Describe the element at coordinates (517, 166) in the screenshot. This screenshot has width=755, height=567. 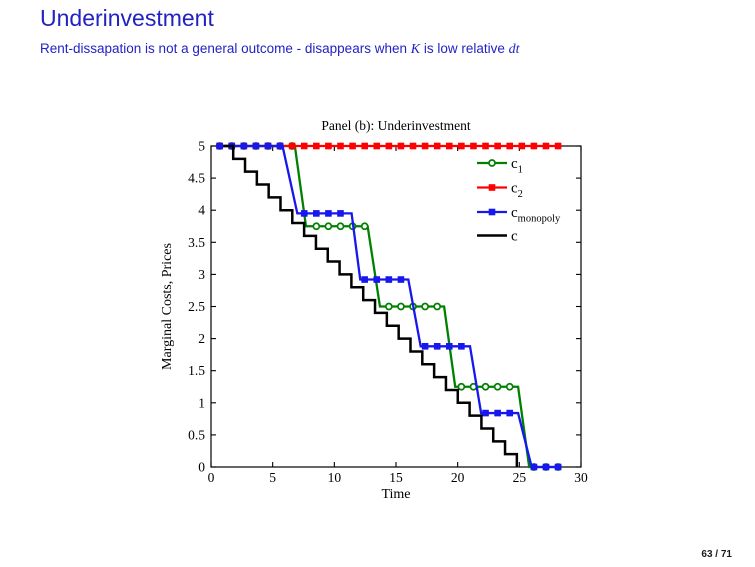
I see `legend-c_1-label: c1` at that location.